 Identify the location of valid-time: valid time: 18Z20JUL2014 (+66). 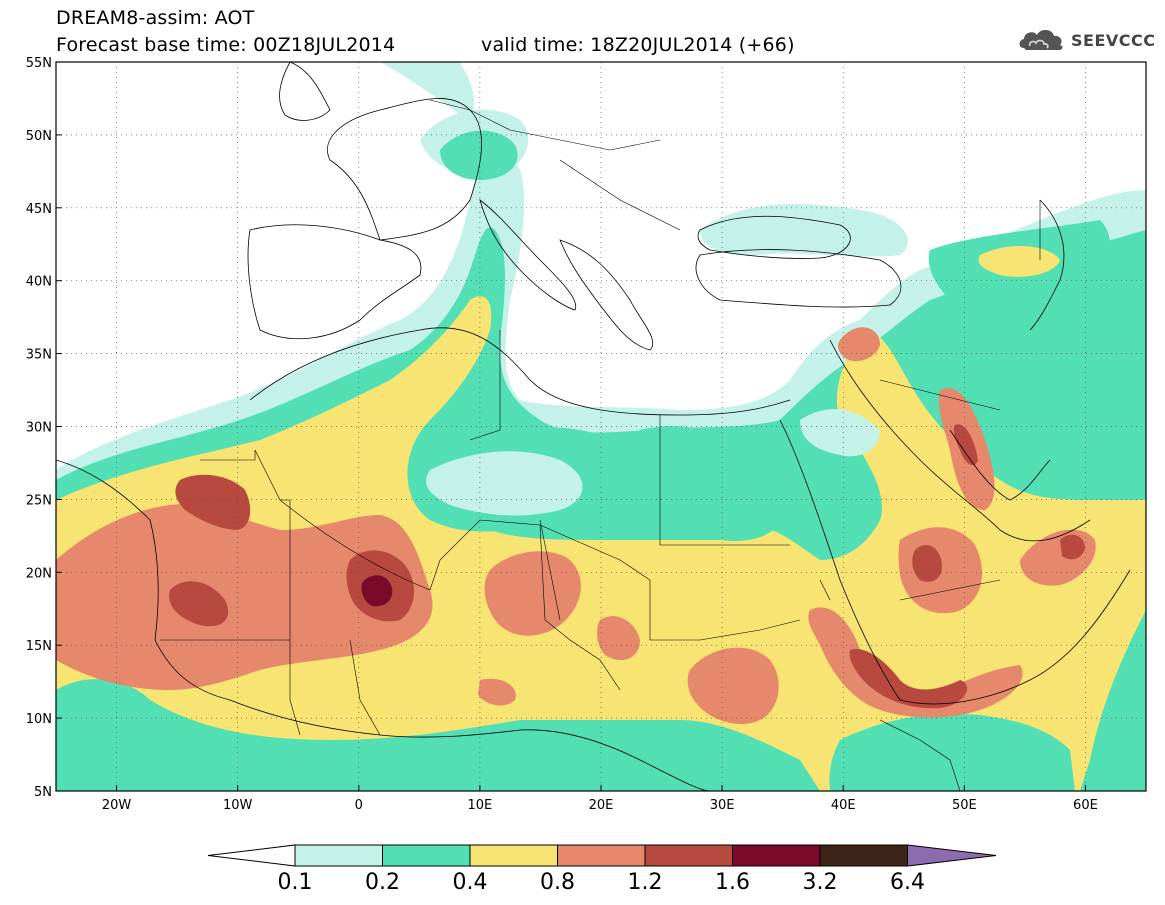
(638, 45).